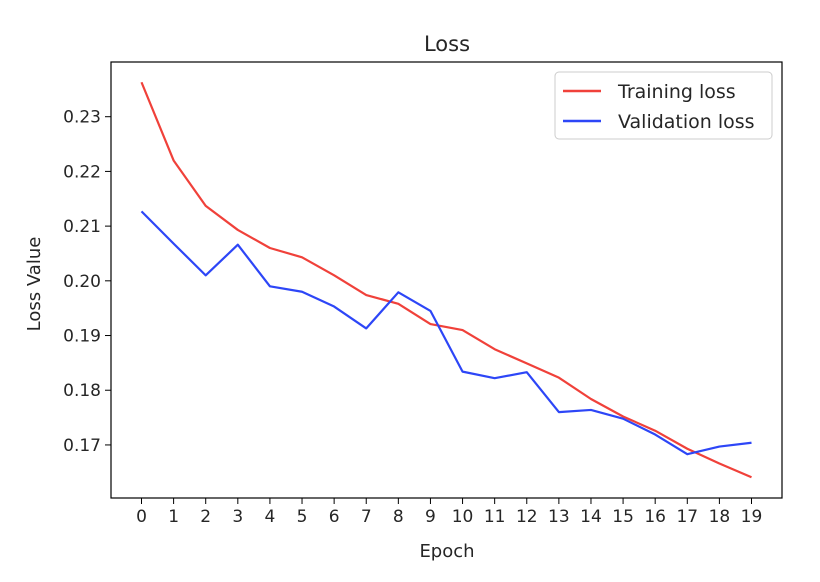 The image size is (820, 582). I want to click on x-axis-label: Epoch, so click(446, 551).